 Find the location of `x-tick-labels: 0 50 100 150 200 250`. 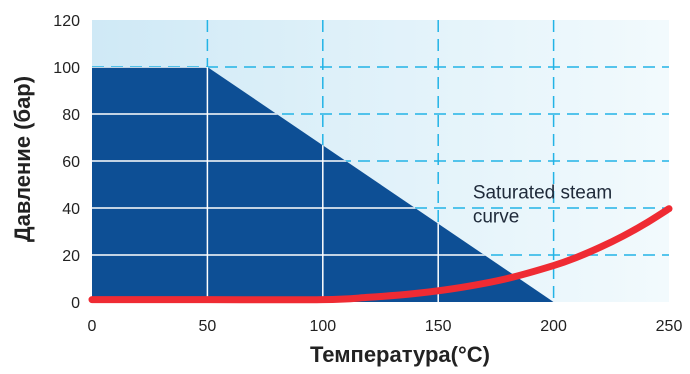

x-tick-labels: 0 50 100 150 200 250 is located at coordinates (385, 326).